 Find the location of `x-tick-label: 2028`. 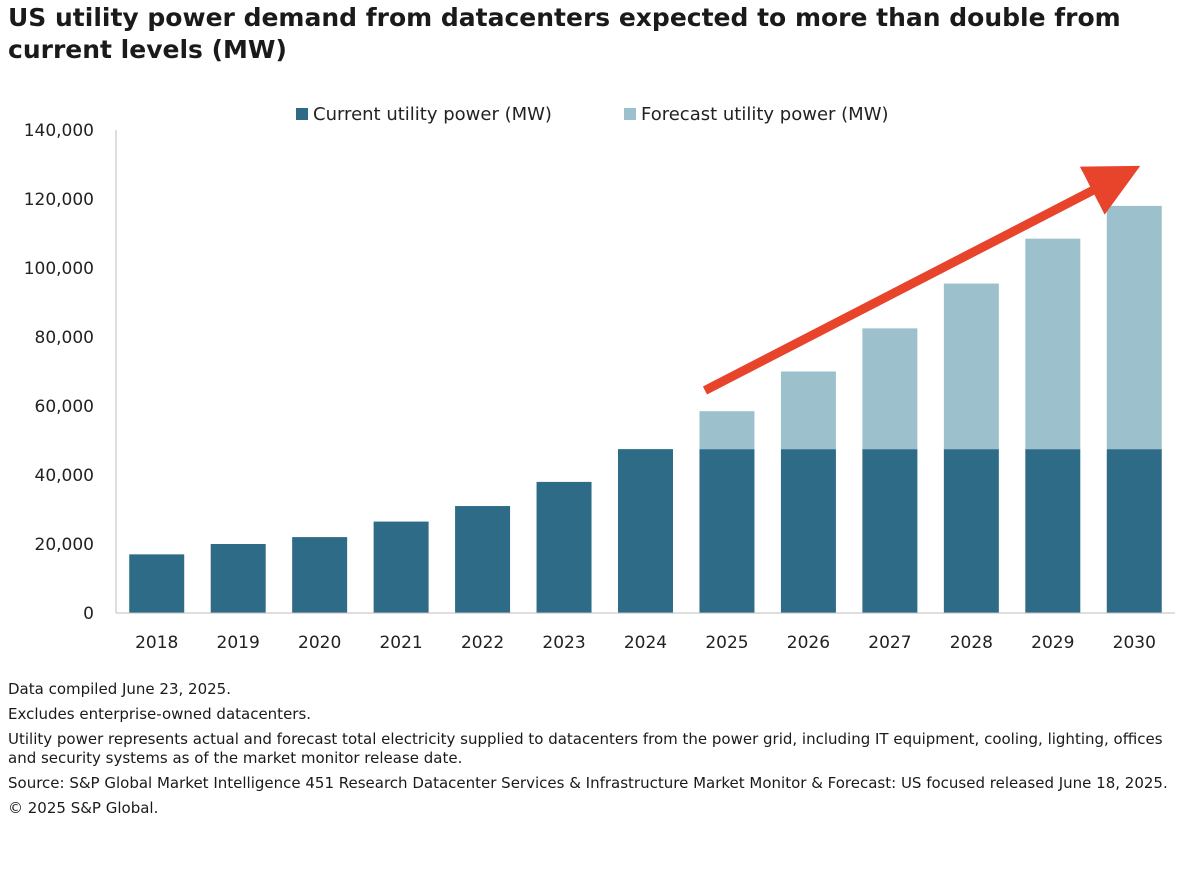

x-tick-label: 2028 is located at coordinates (971, 643).